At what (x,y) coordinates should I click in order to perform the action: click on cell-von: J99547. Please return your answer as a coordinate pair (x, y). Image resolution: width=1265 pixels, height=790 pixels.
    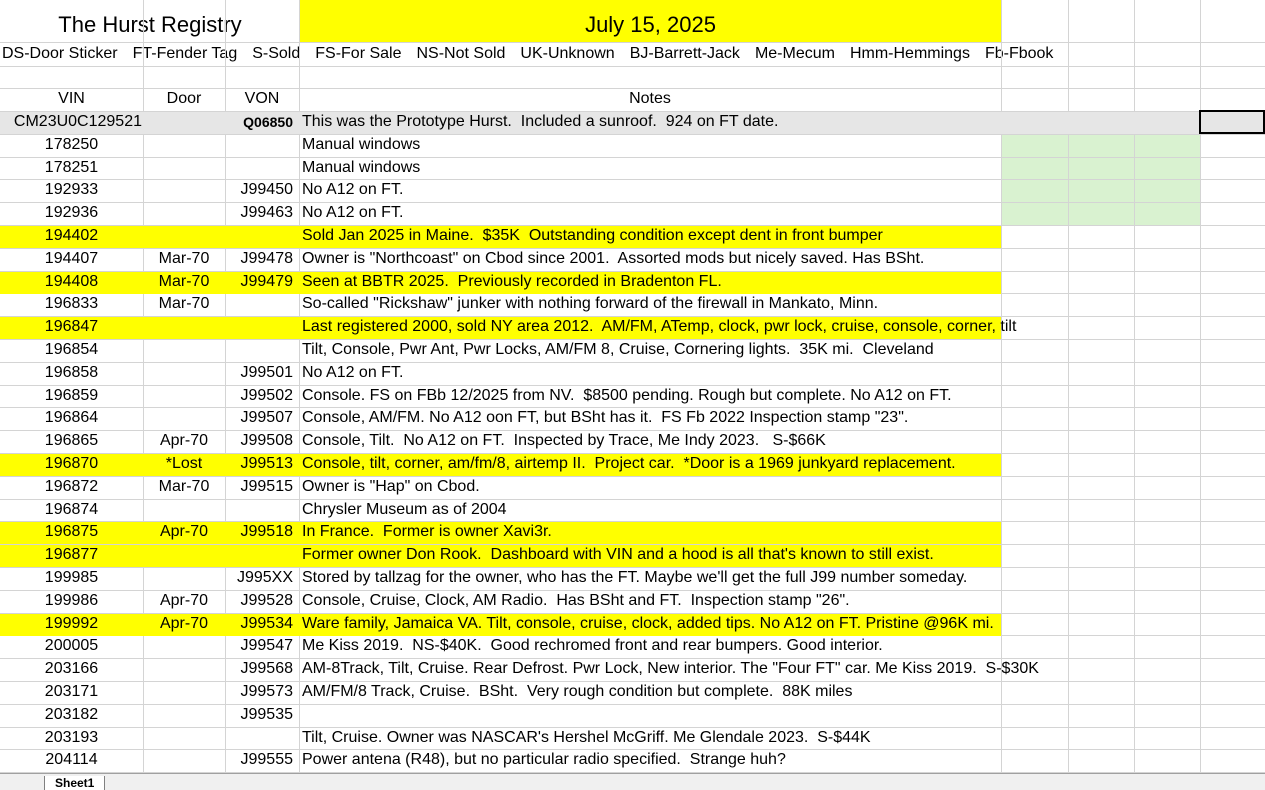
    Looking at the image, I should click on (267, 645).